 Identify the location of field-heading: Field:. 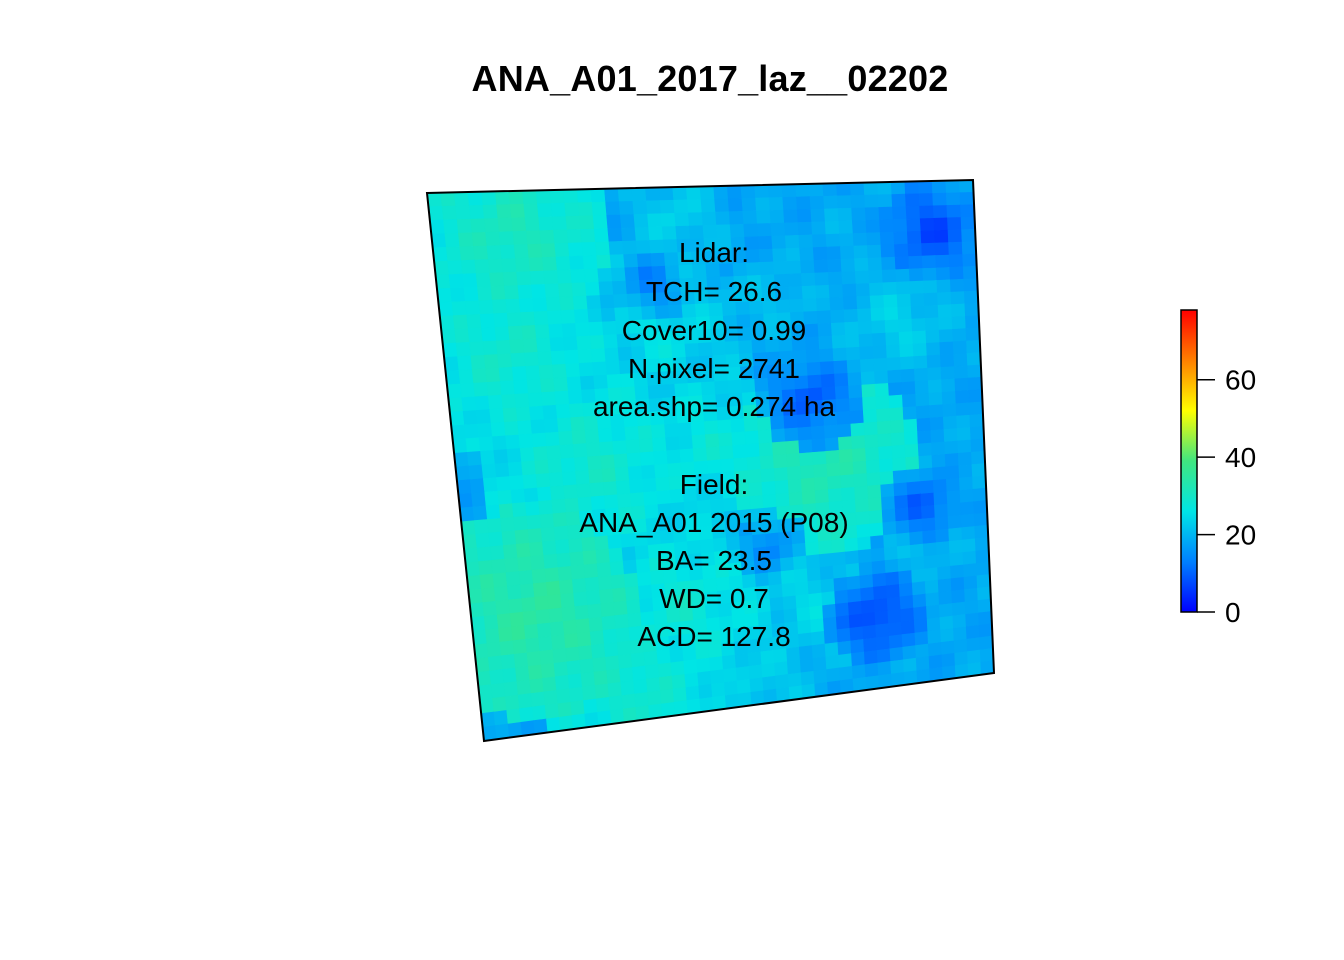
(714, 484).